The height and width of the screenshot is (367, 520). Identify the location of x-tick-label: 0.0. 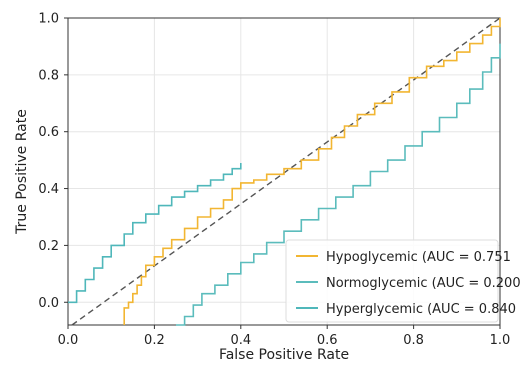
(68, 340).